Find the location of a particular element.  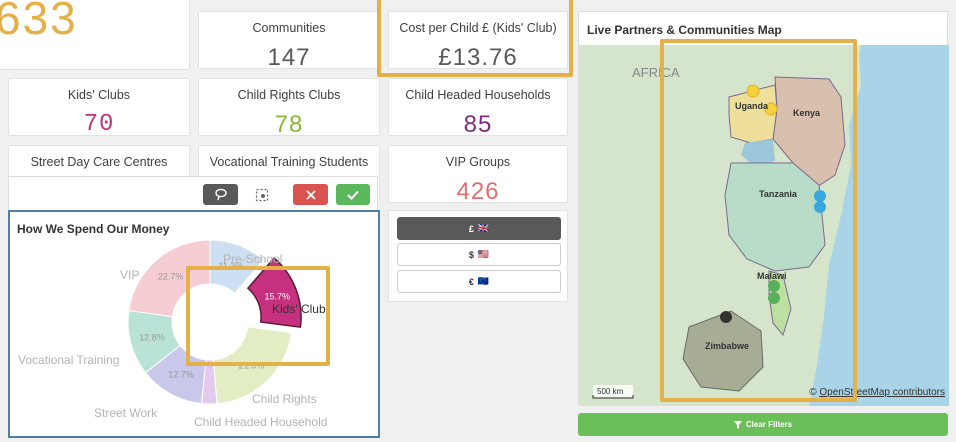

attribution-link: OpenStreetMap contributors is located at coordinates (882, 392).